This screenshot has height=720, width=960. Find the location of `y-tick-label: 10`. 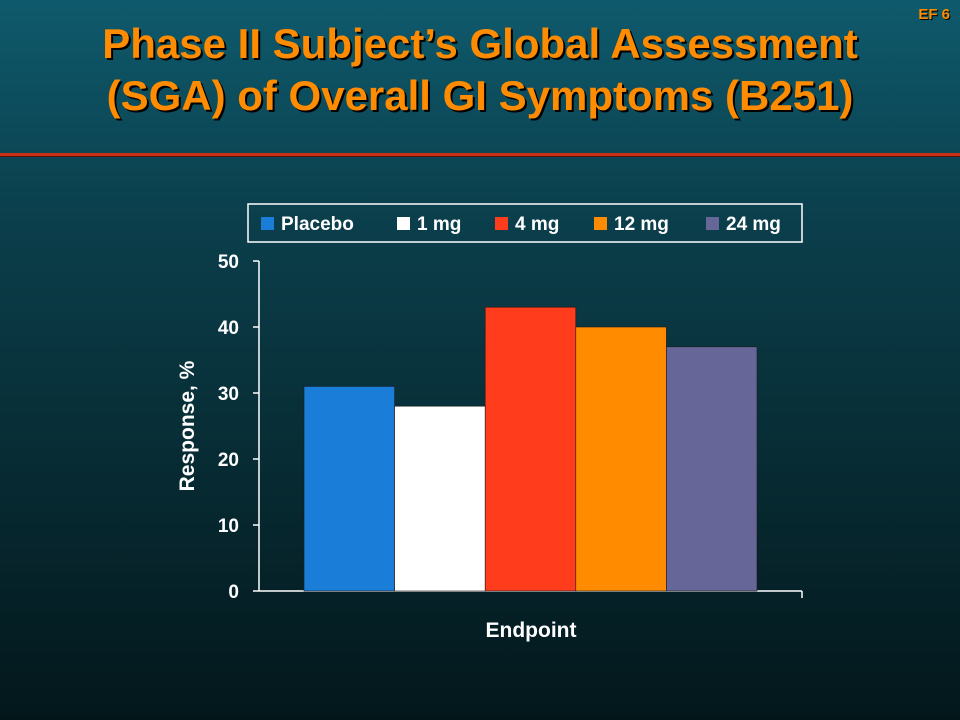

y-tick-label: 10 is located at coordinates (228, 526).